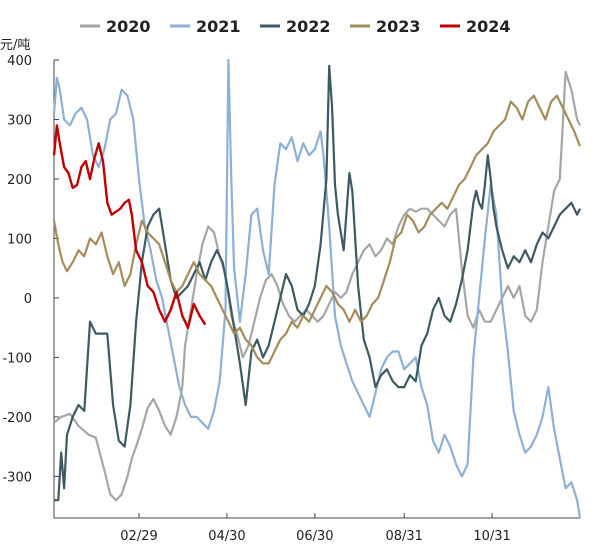  Describe the element at coordinates (19, 180) in the screenshot. I see `y-tick-label: 200` at that location.